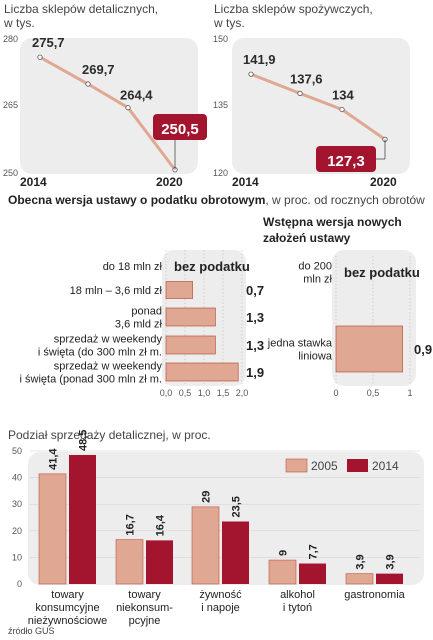  I want to click on chart2-series: 141,9 137,6 134 127,3, so click(315, 112).